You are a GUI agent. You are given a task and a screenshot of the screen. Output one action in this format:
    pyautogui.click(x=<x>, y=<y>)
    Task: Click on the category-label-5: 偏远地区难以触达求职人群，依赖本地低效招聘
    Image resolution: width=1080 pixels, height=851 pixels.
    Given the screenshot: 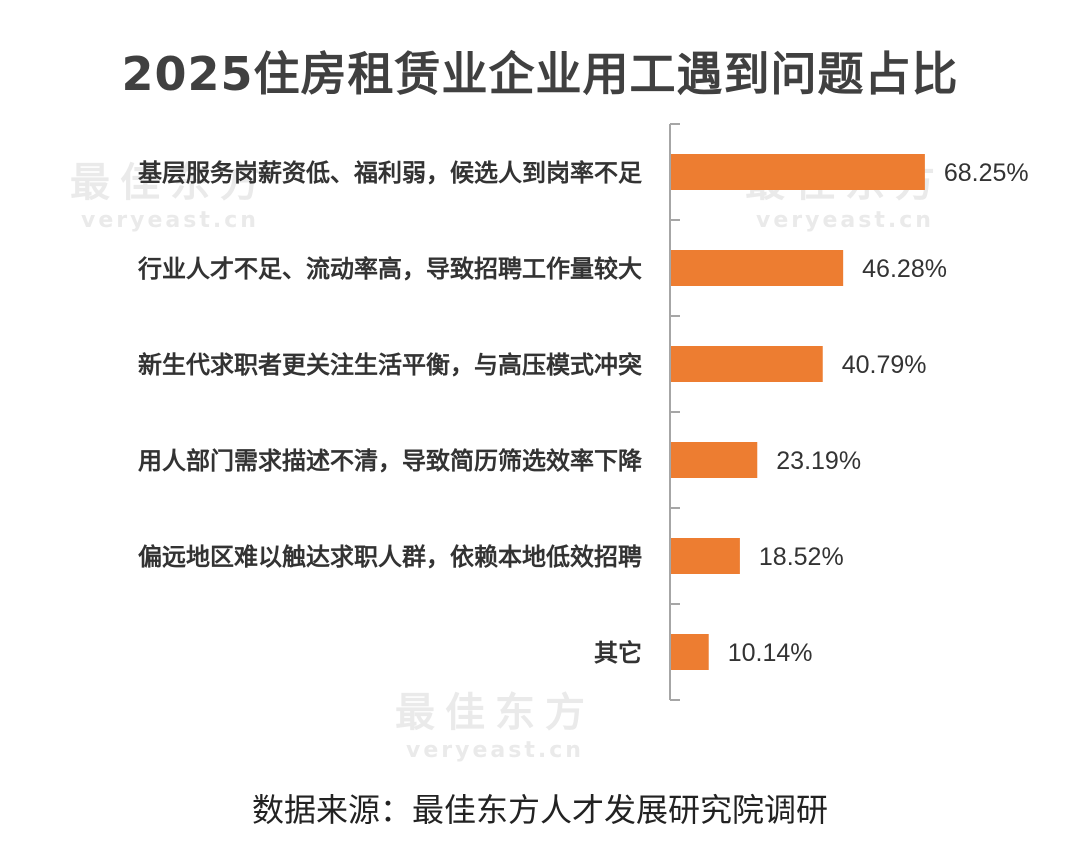 What is the action you would take?
    pyautogui.click(x=390, y=557)
    